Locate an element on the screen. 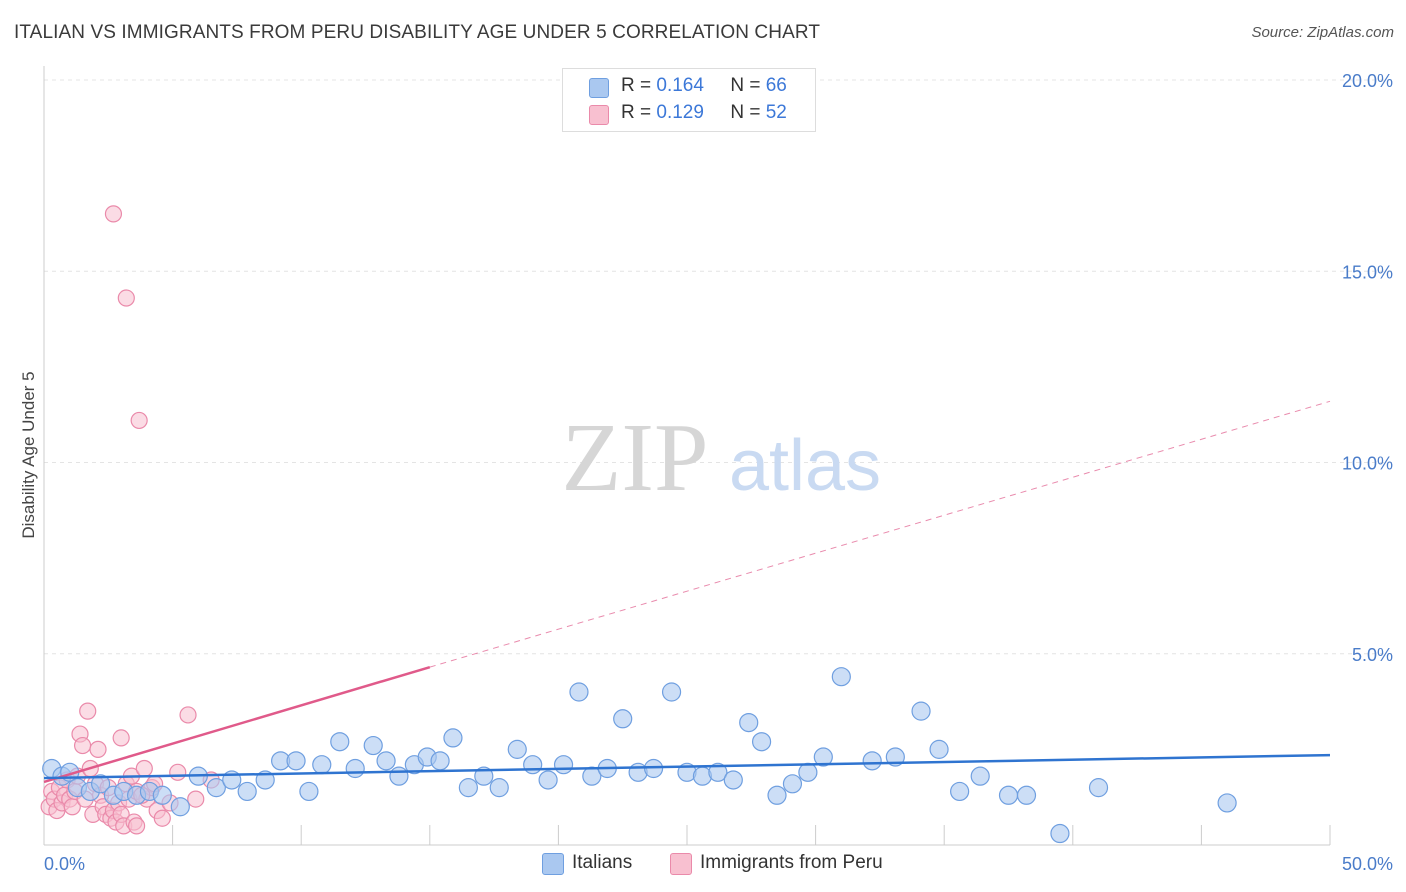 The width and height of the screenshot is (1406, 892). legend-n-value: 66 is located at coordinates (776, 85).